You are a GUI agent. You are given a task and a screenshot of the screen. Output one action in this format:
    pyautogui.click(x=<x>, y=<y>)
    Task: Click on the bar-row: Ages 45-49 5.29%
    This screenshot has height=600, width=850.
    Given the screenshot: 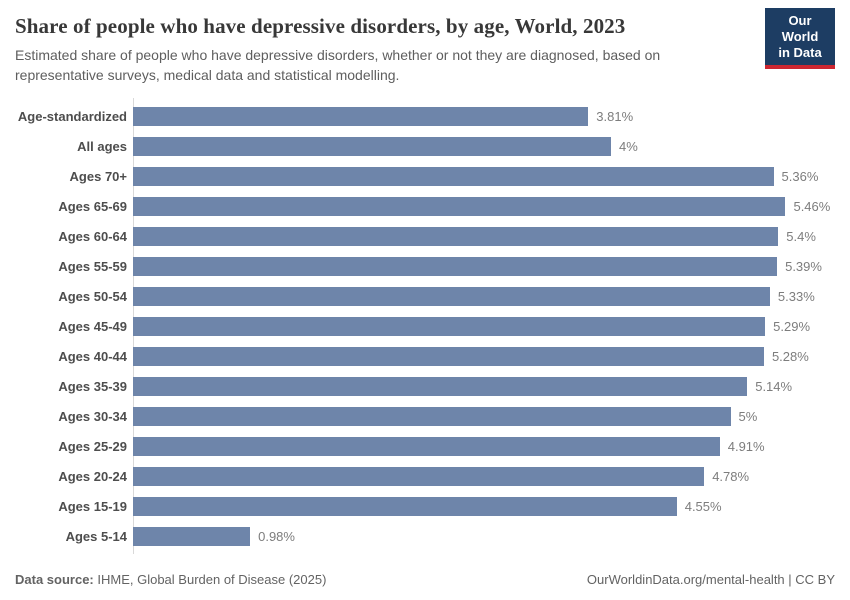 What is the action you would take?
    pyautogui.click(x=432, y=326)
    